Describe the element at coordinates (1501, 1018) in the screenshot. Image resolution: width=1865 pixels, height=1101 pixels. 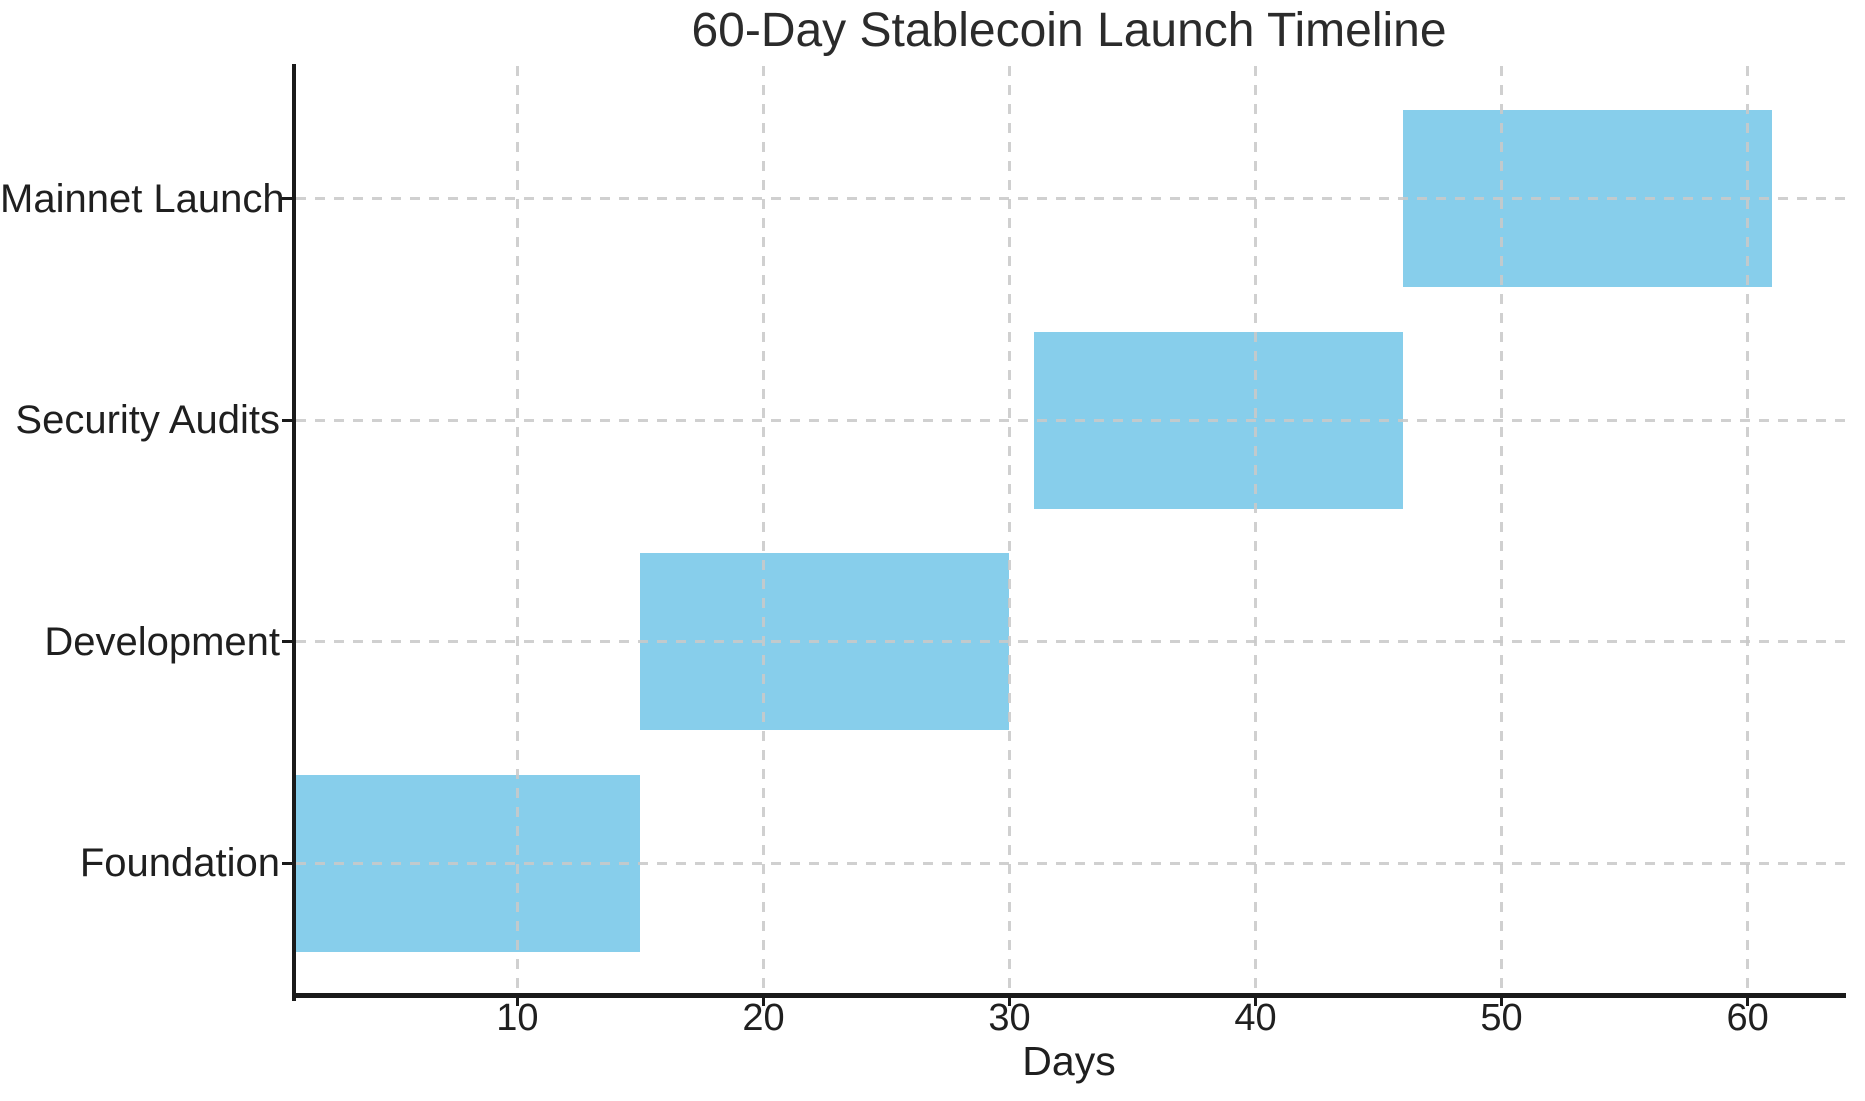
I see `x-tick-label-50: 50` at that location.